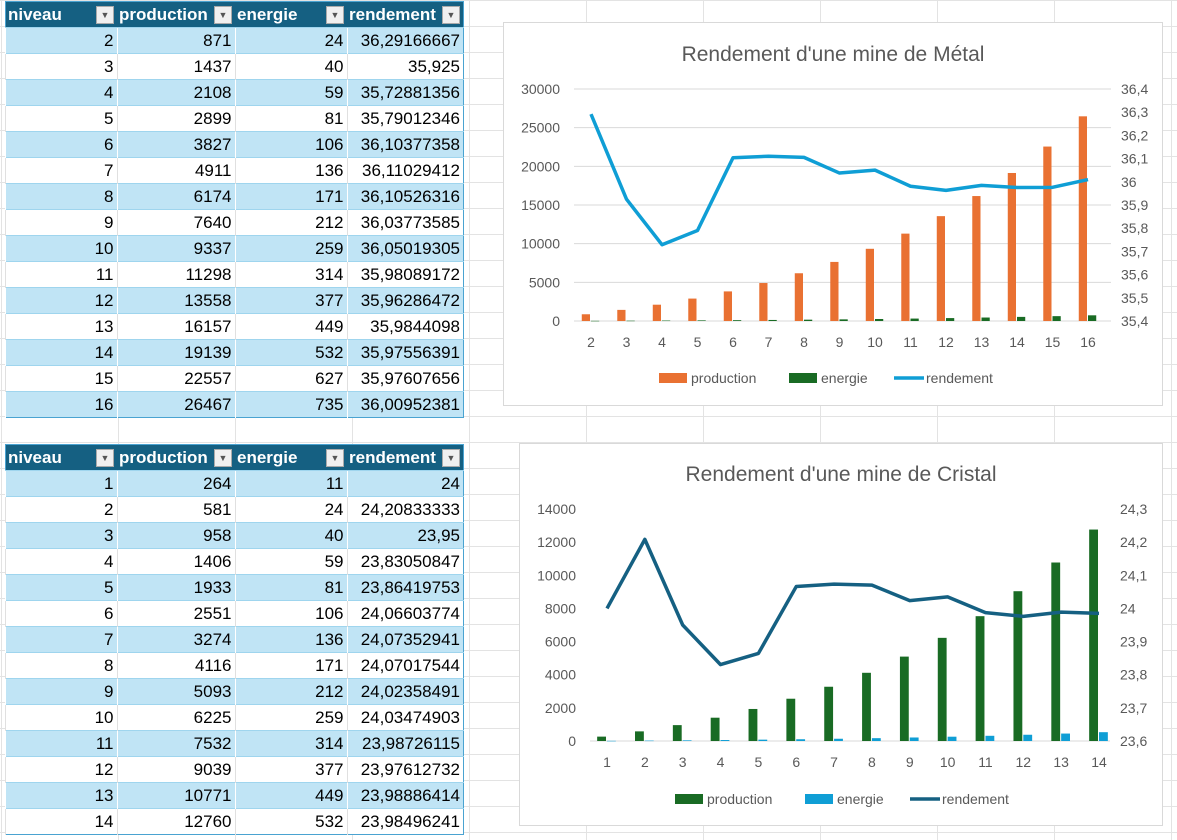 This screenshot has width=1177, height=840. I want to click on table-cell: 23,98496241, so click(405, 821).